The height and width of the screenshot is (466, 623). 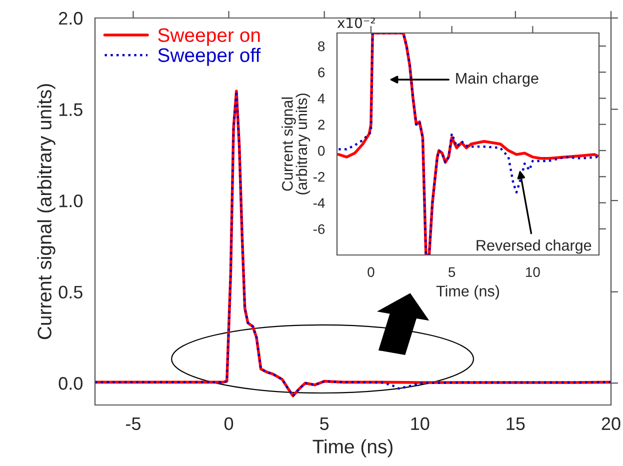 I want to click on x-tick-label: 20, so click(x=611, y=423).